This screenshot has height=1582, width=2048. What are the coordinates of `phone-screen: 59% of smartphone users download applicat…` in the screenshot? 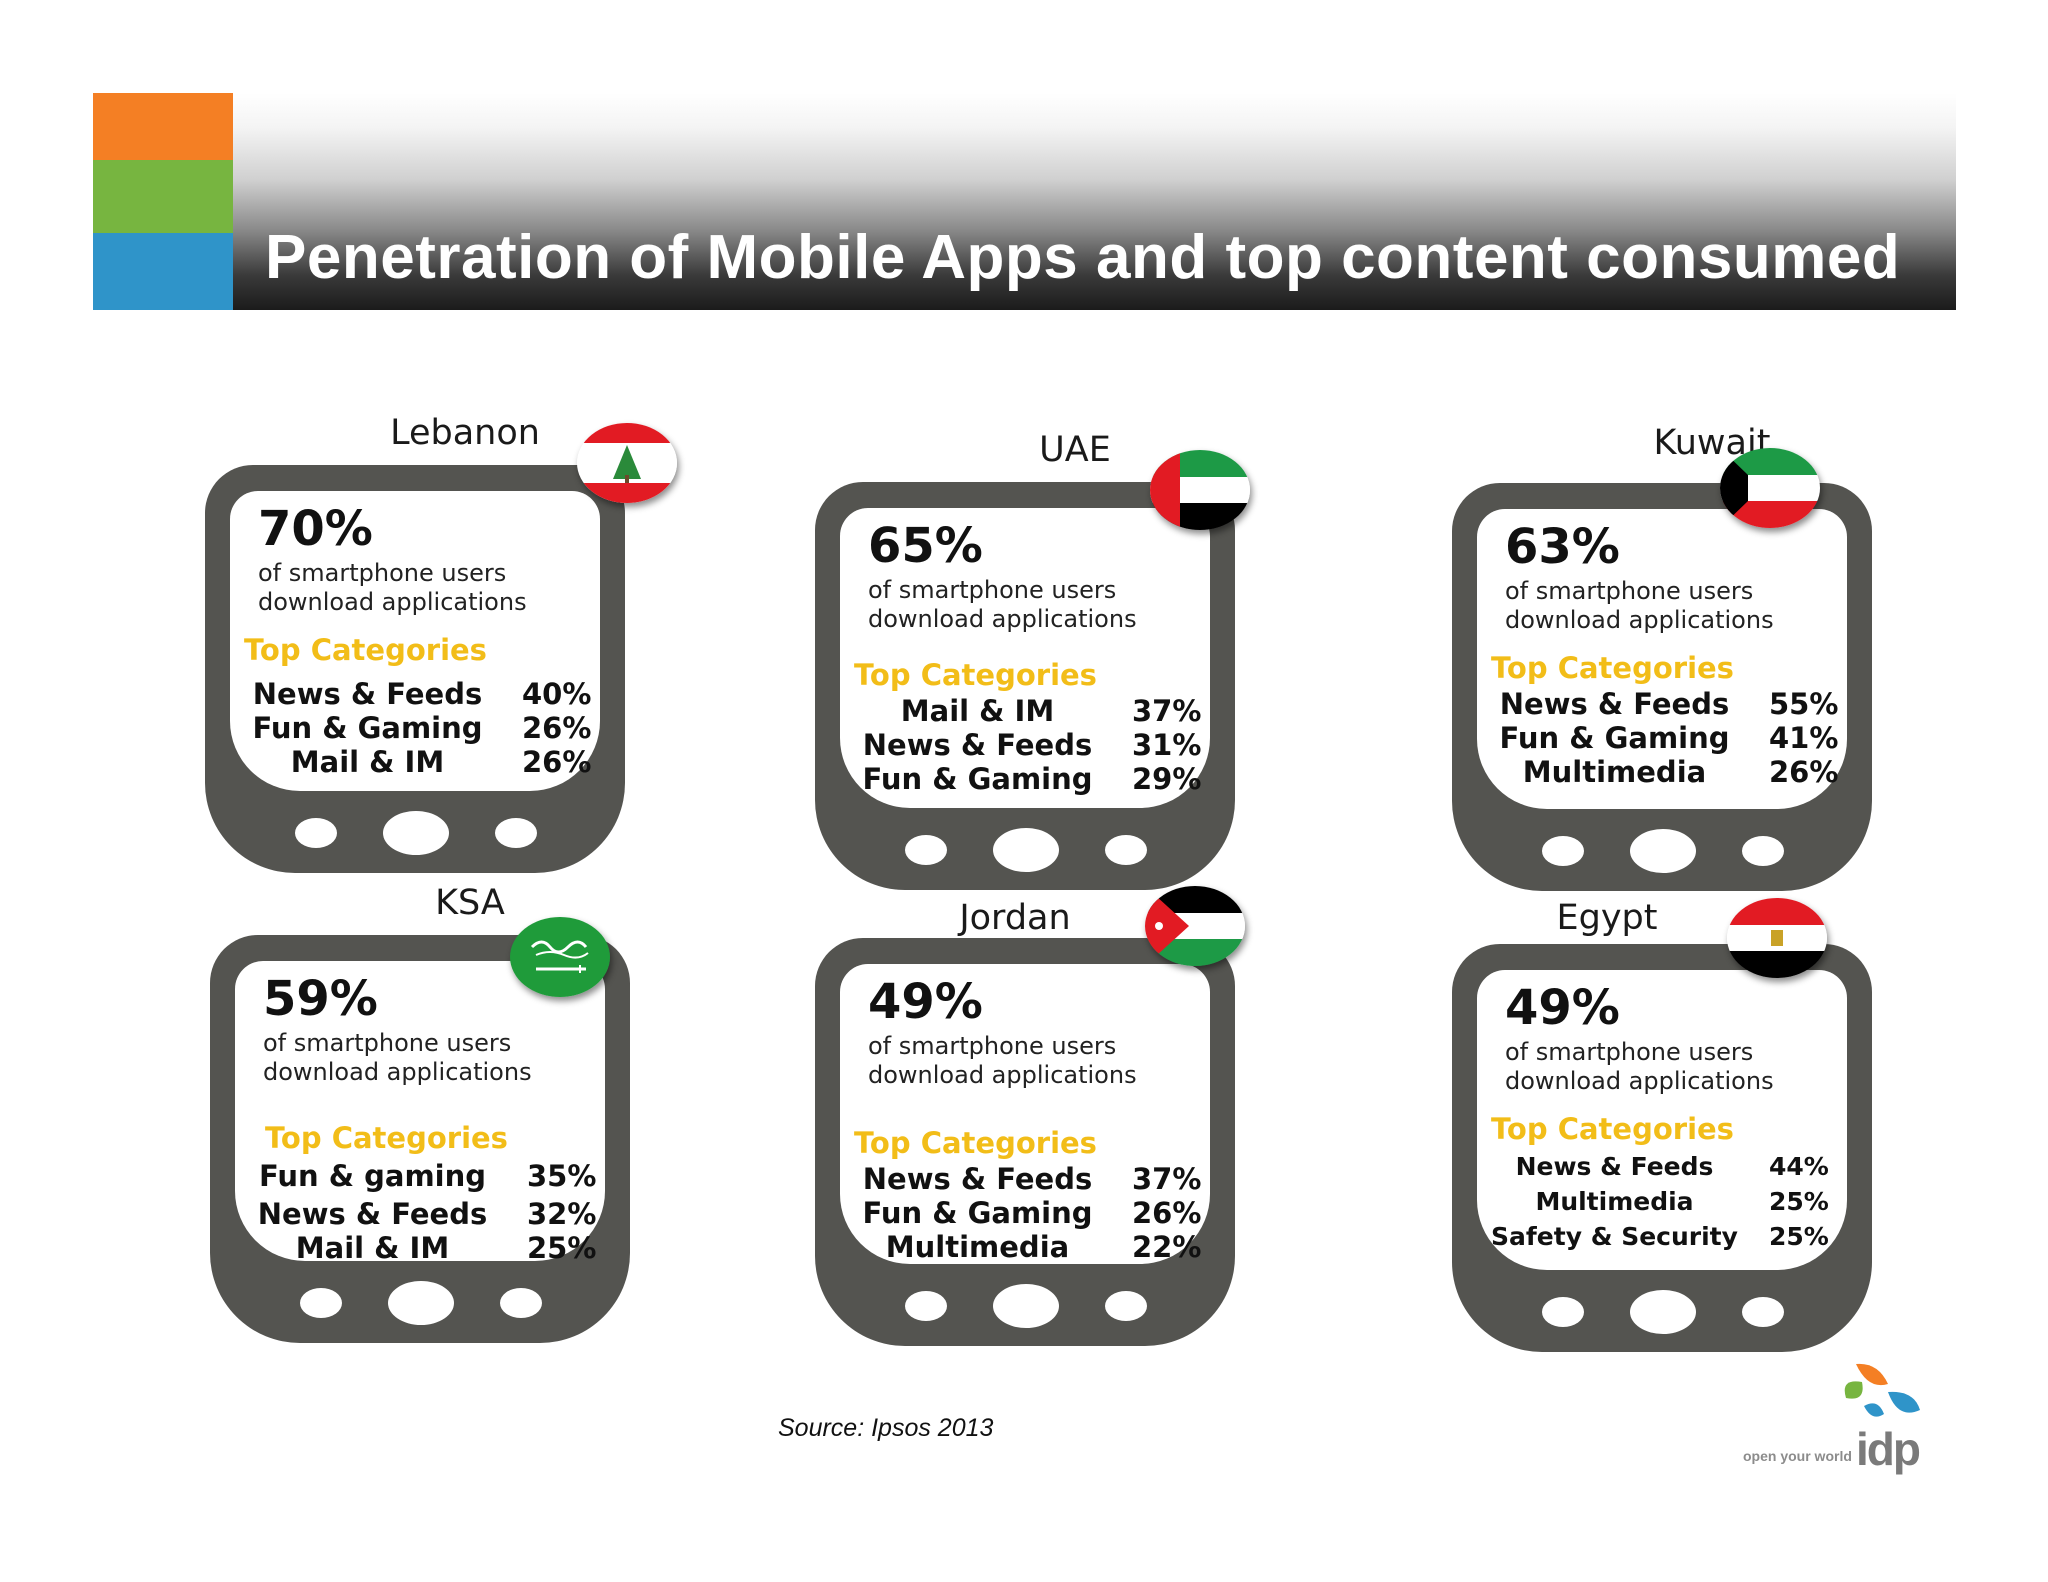 It's located at (420, 1113).